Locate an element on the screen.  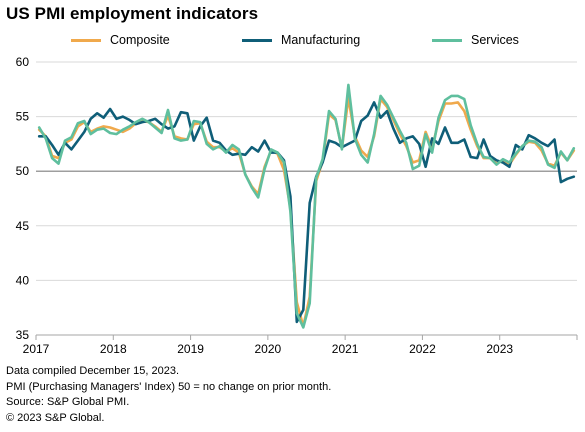
y-tick-label-55: 55 is located at coordinates (23, 117).